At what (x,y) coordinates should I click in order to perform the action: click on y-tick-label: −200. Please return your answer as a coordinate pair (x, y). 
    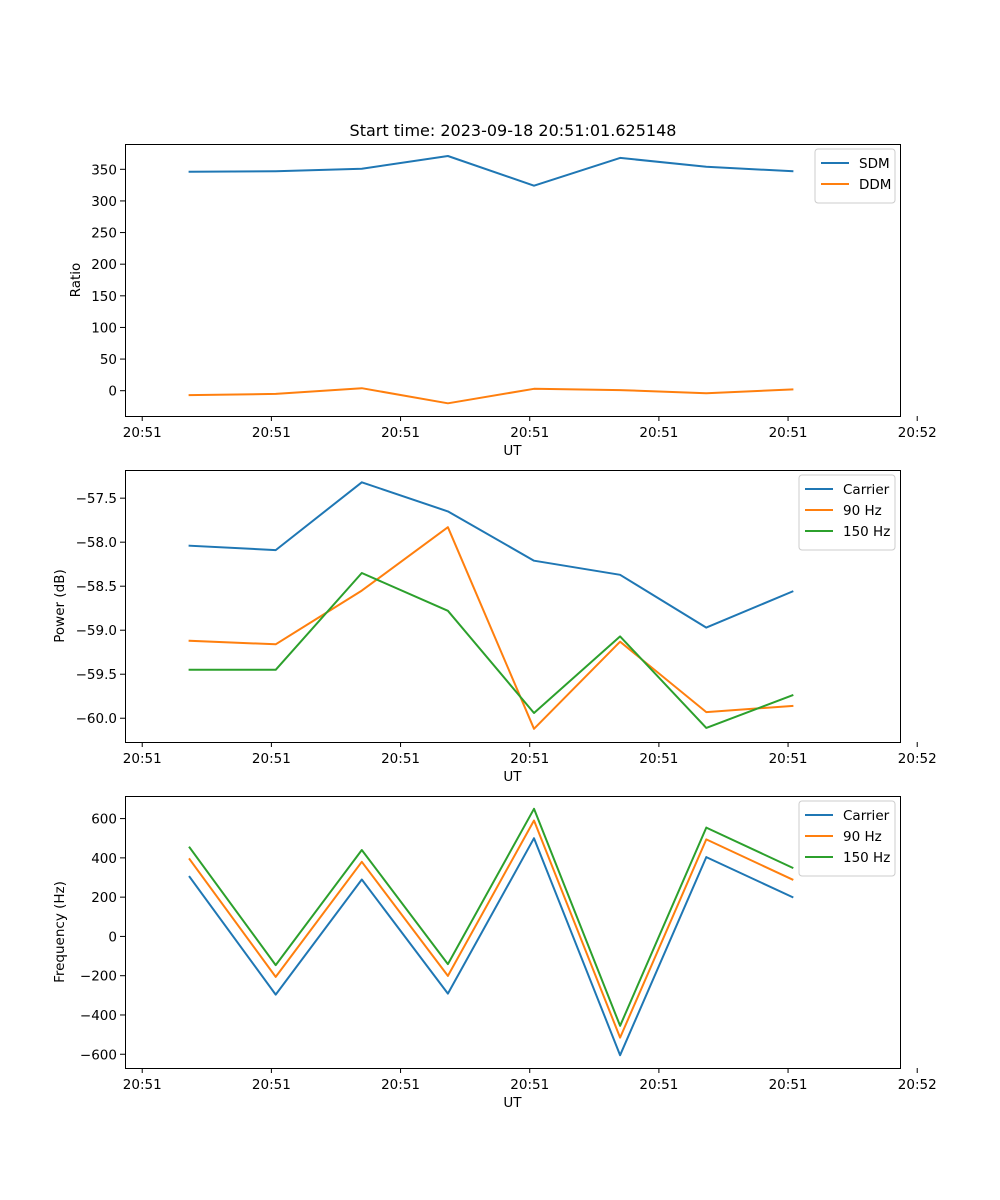
    Looking at the image, I should click on (98, 977).